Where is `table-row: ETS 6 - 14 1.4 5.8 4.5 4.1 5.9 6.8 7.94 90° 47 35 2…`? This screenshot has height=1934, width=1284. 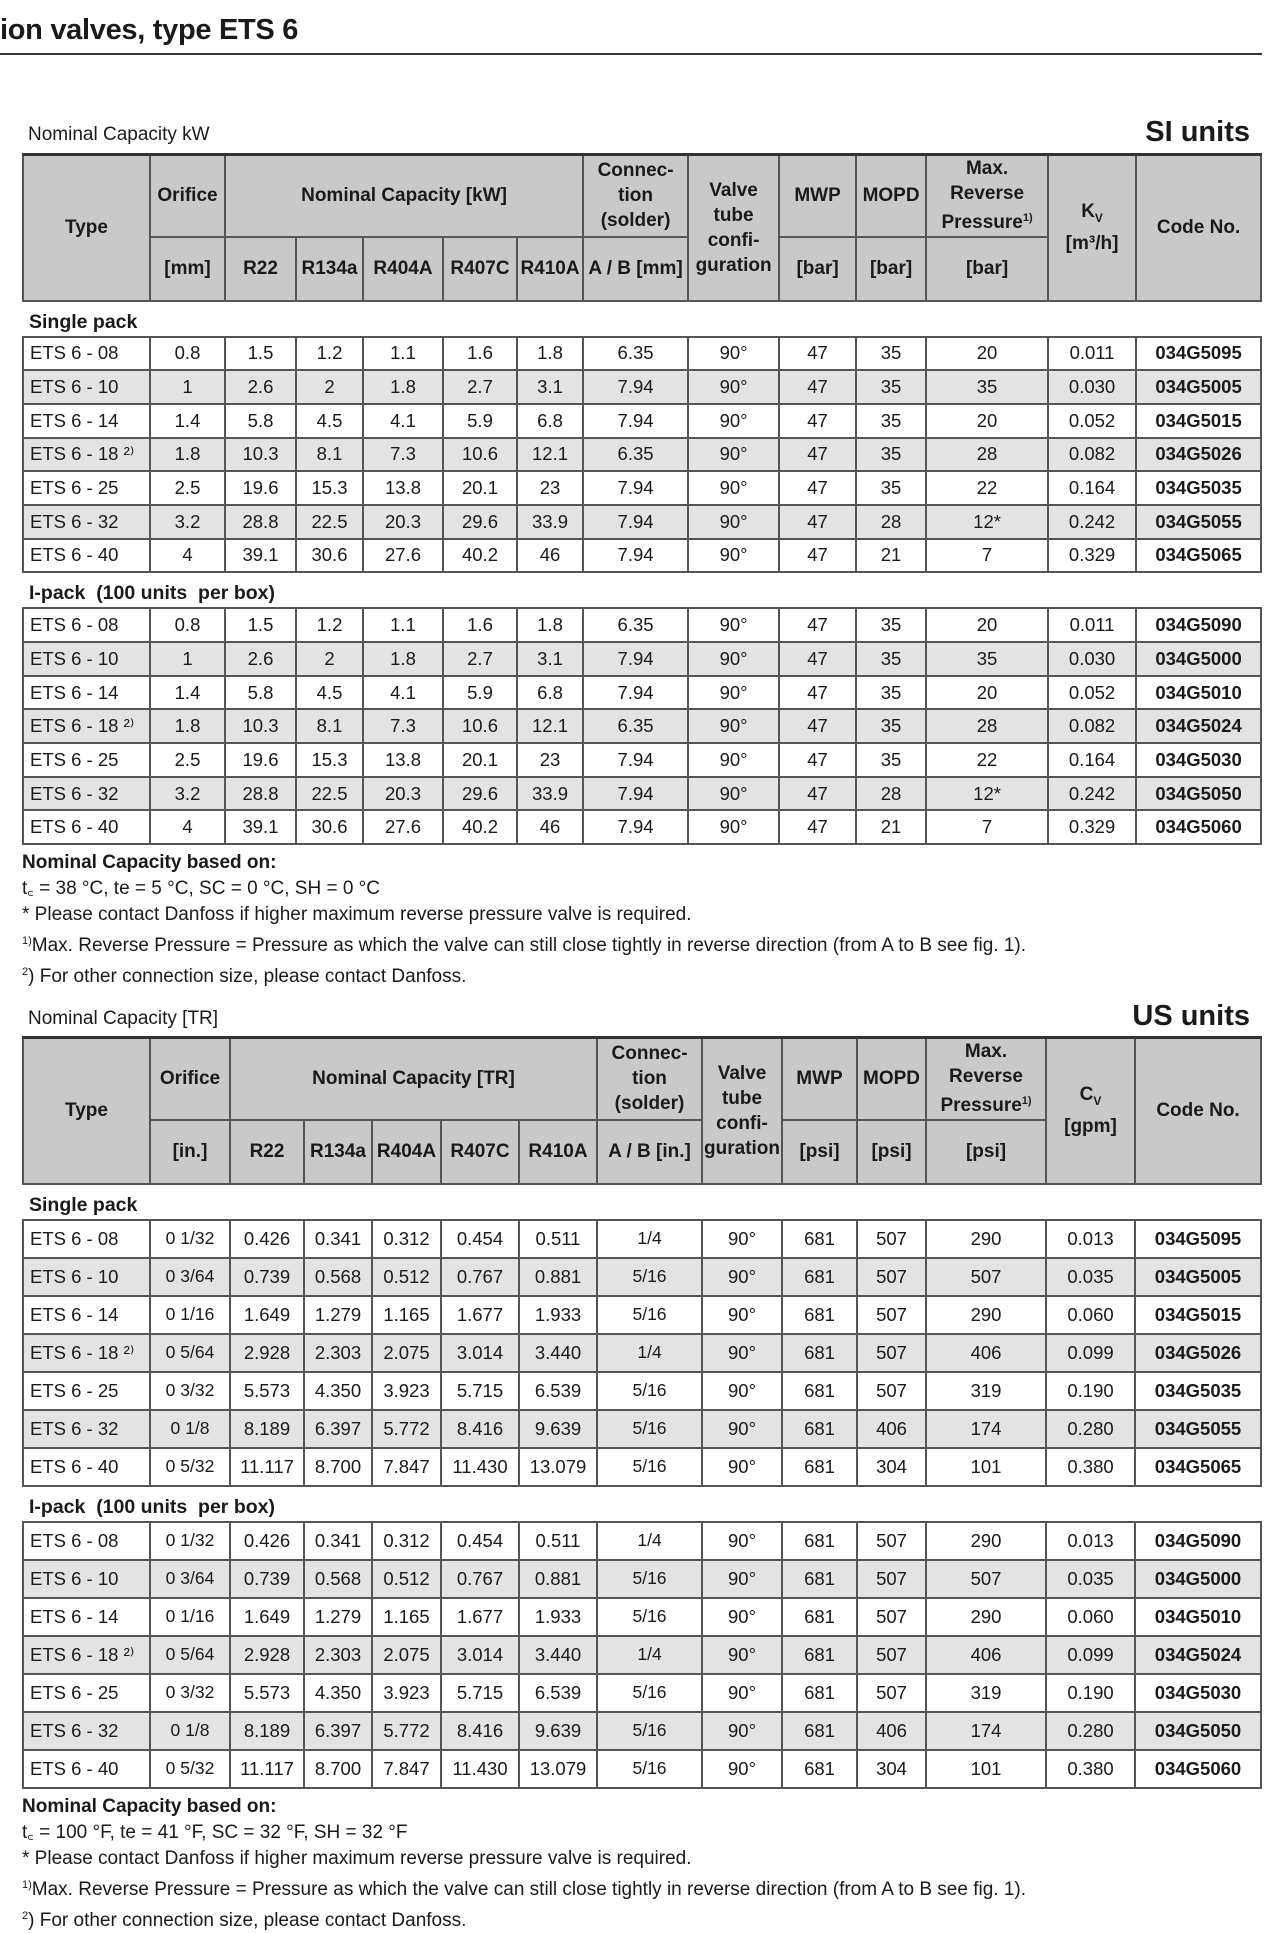
table-row: ETS 6 - 14 1.4 5.8 4.5 4.1 5.9 6.8 7.94 90° 47 35 2… is located at coordinates (642, 420).